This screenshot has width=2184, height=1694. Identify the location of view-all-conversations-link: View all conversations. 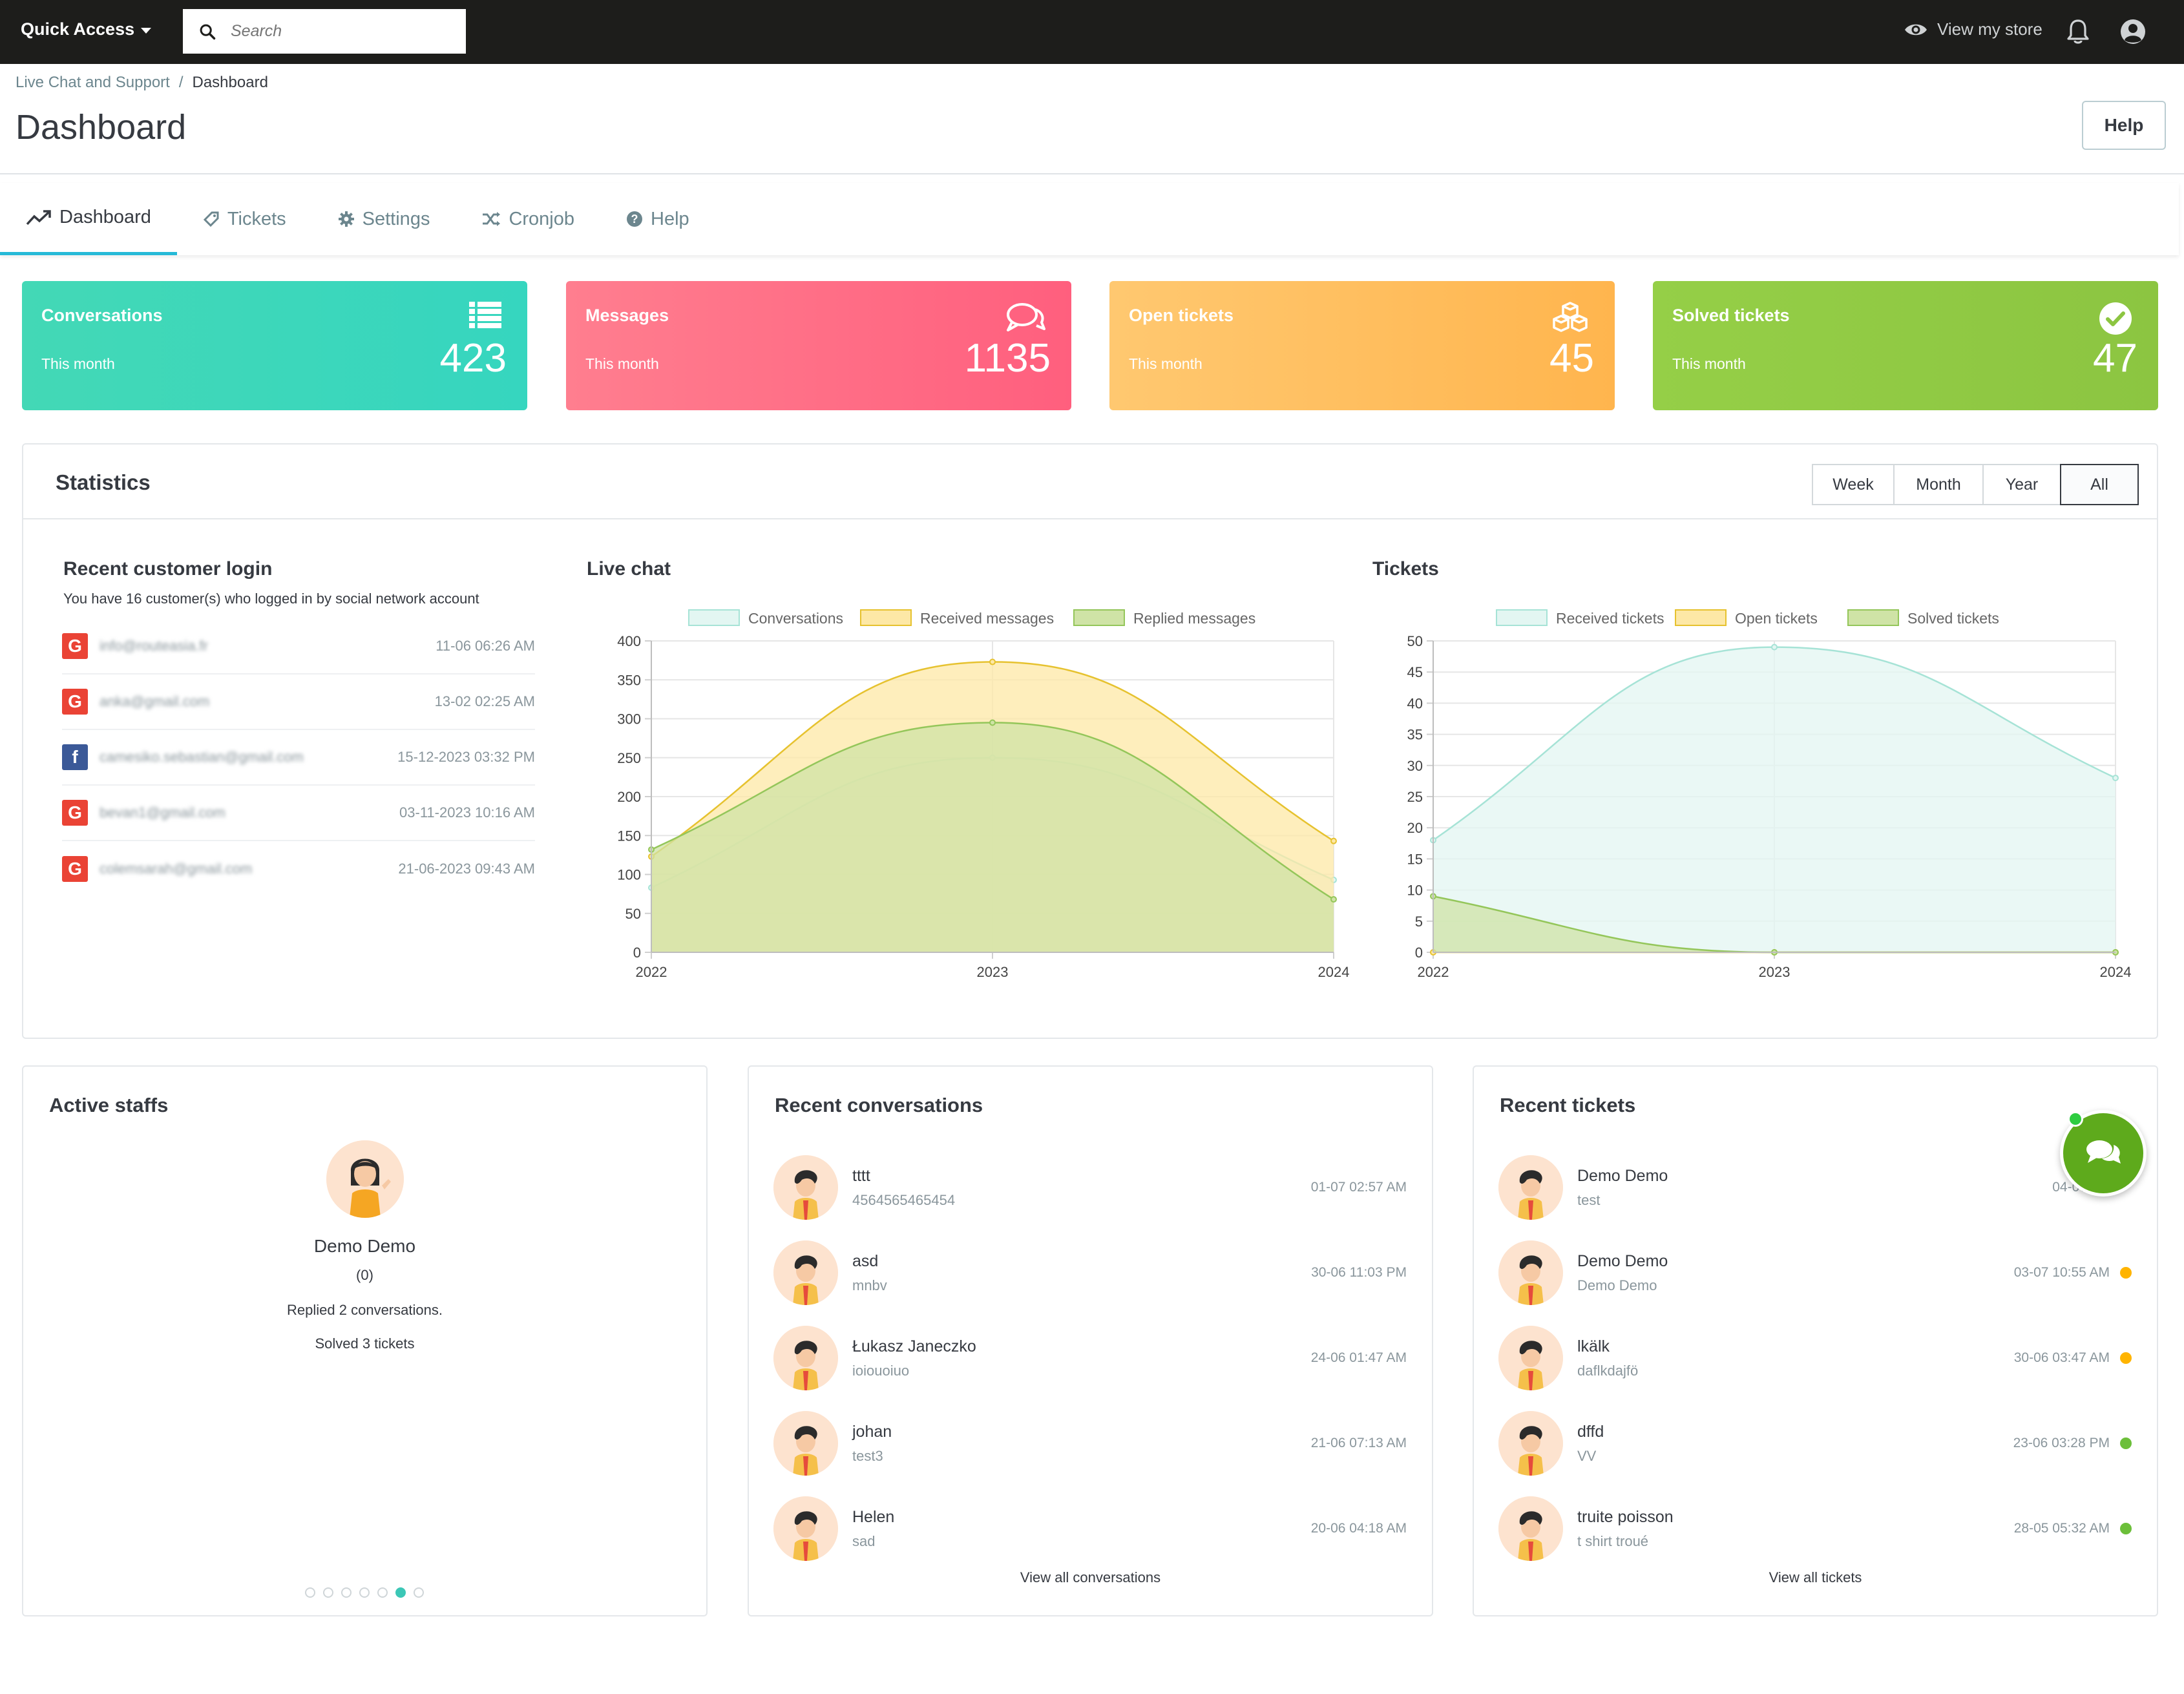
(1091, 1577).